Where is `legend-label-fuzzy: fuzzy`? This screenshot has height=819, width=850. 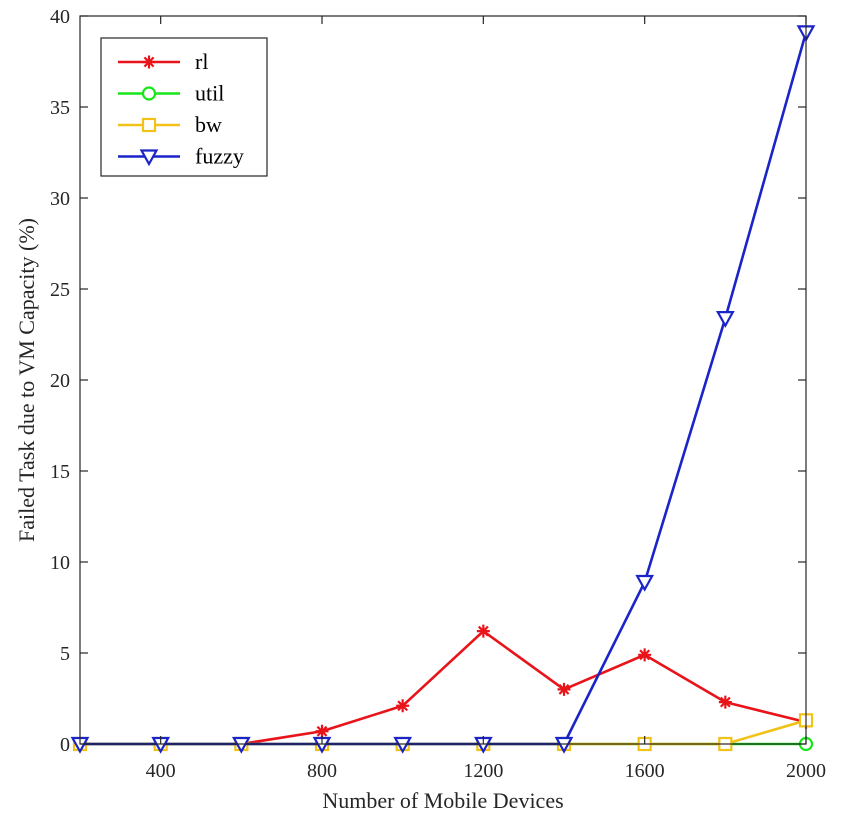 legend-label-fuzzy: fuzzy is located at coordinates (219, 156).